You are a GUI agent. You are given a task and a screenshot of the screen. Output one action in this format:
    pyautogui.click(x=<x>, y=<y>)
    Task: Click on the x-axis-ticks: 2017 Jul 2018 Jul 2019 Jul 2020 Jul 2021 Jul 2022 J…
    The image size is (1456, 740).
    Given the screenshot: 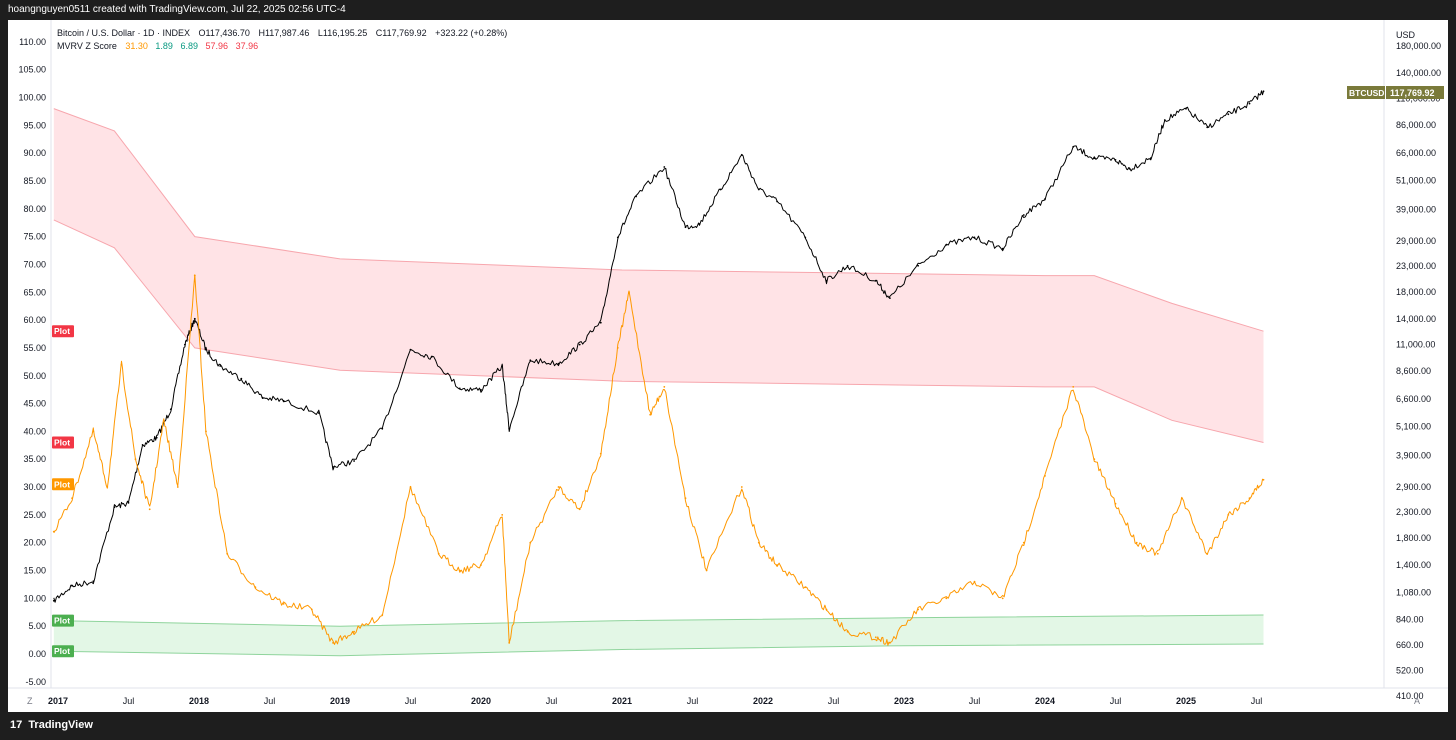 What is the action you would take?
    pyautogui.click(x=655, y=701)
    